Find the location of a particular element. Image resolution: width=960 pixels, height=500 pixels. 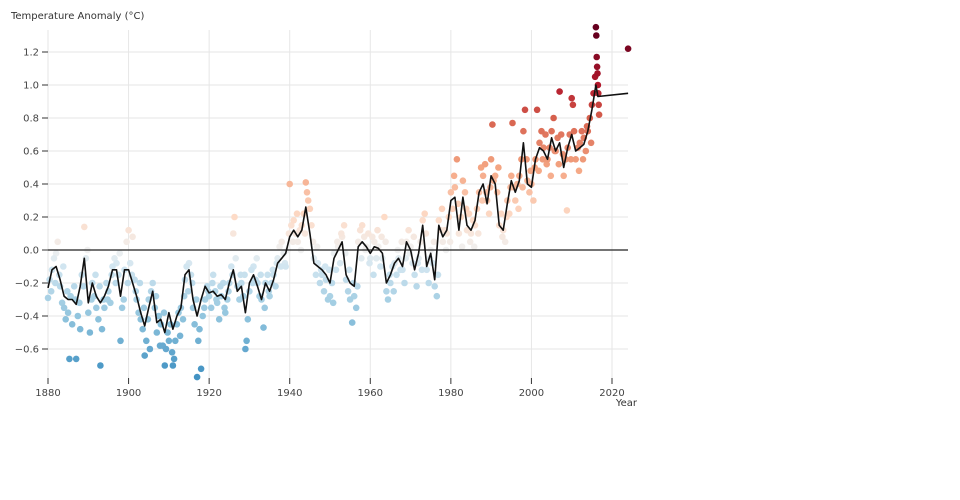

x-tick-label: 1980 is located at coordinates (450, 393).